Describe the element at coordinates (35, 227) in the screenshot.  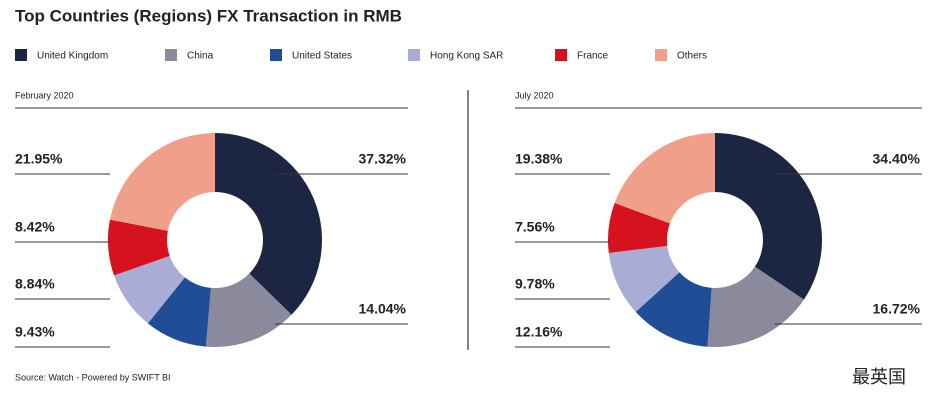
I see `value-label: 8.42%` at that location.